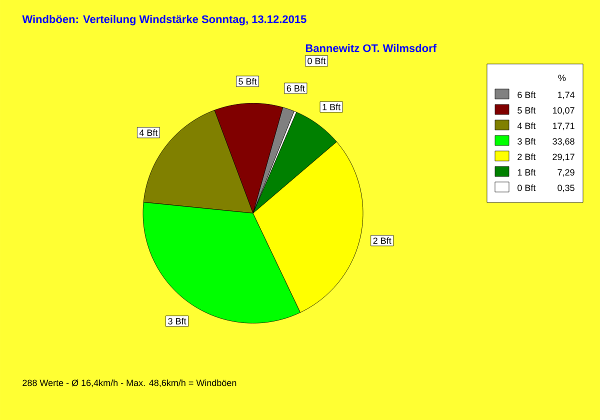  Describe the element at coordinates (382, 240) in the screenshot. I see `slice-label: 2 Bft` at that location.